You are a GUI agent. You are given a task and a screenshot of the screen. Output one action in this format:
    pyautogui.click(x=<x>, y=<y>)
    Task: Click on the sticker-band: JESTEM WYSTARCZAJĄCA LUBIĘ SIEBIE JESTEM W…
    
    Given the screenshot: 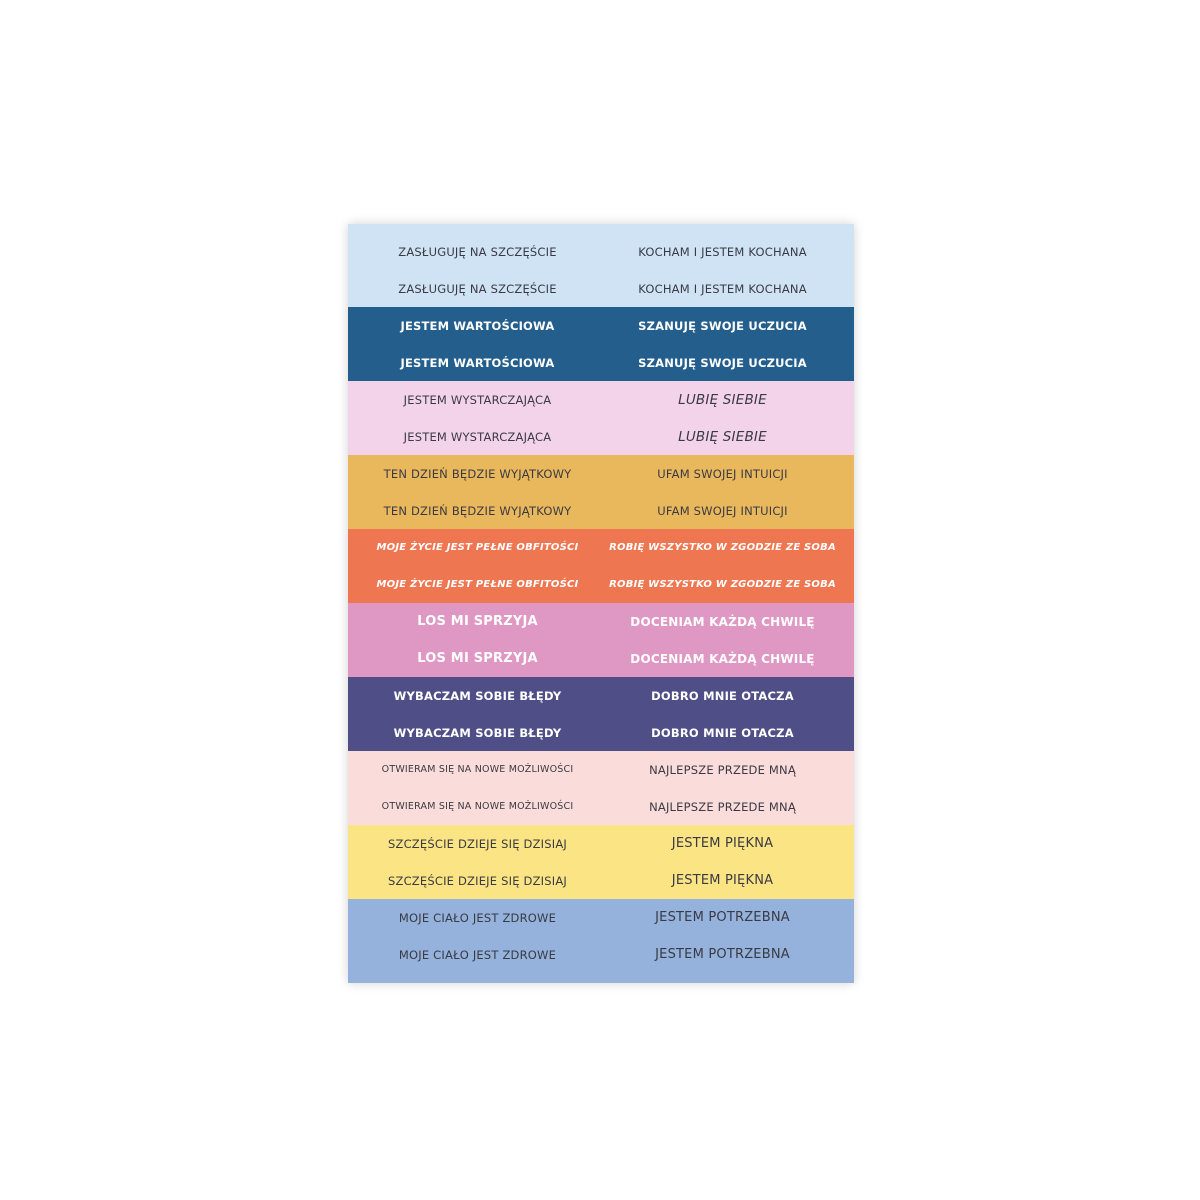 What is the action you would take?
    pyautogui.click(x=601, y=418)
    